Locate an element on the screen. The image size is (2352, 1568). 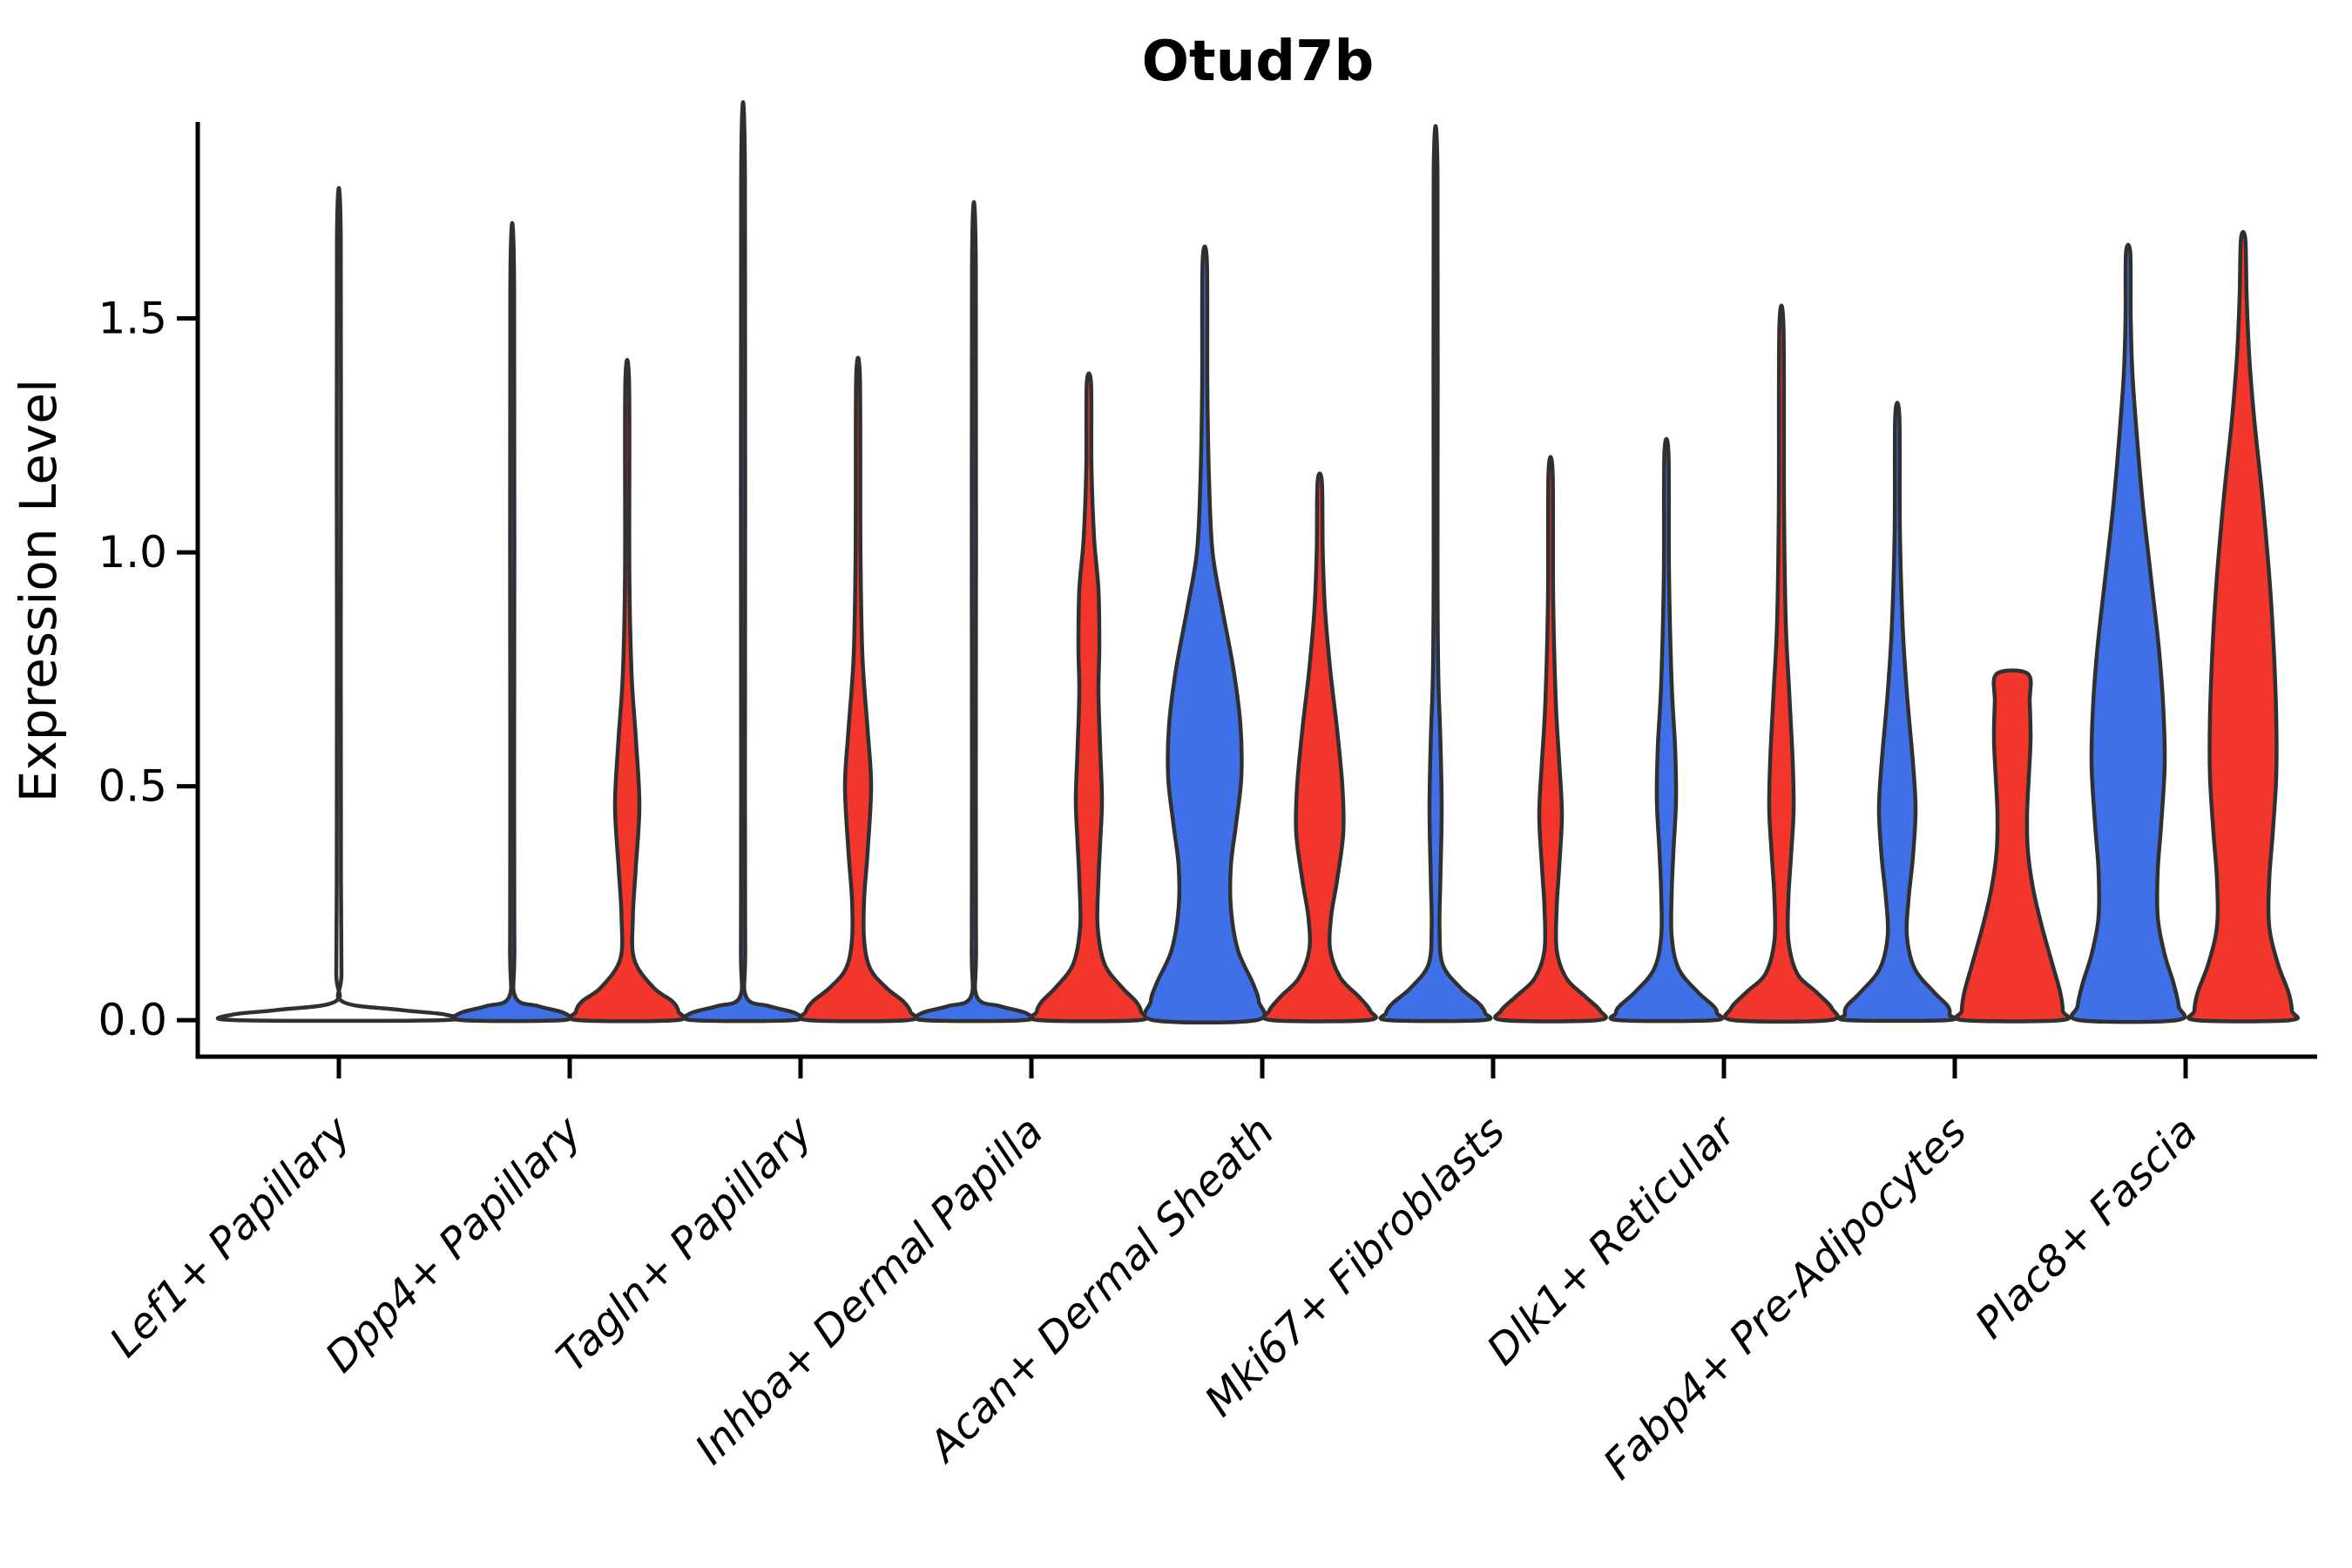
violin-plac8-fascia-right is located at coordinates (2243, 626).